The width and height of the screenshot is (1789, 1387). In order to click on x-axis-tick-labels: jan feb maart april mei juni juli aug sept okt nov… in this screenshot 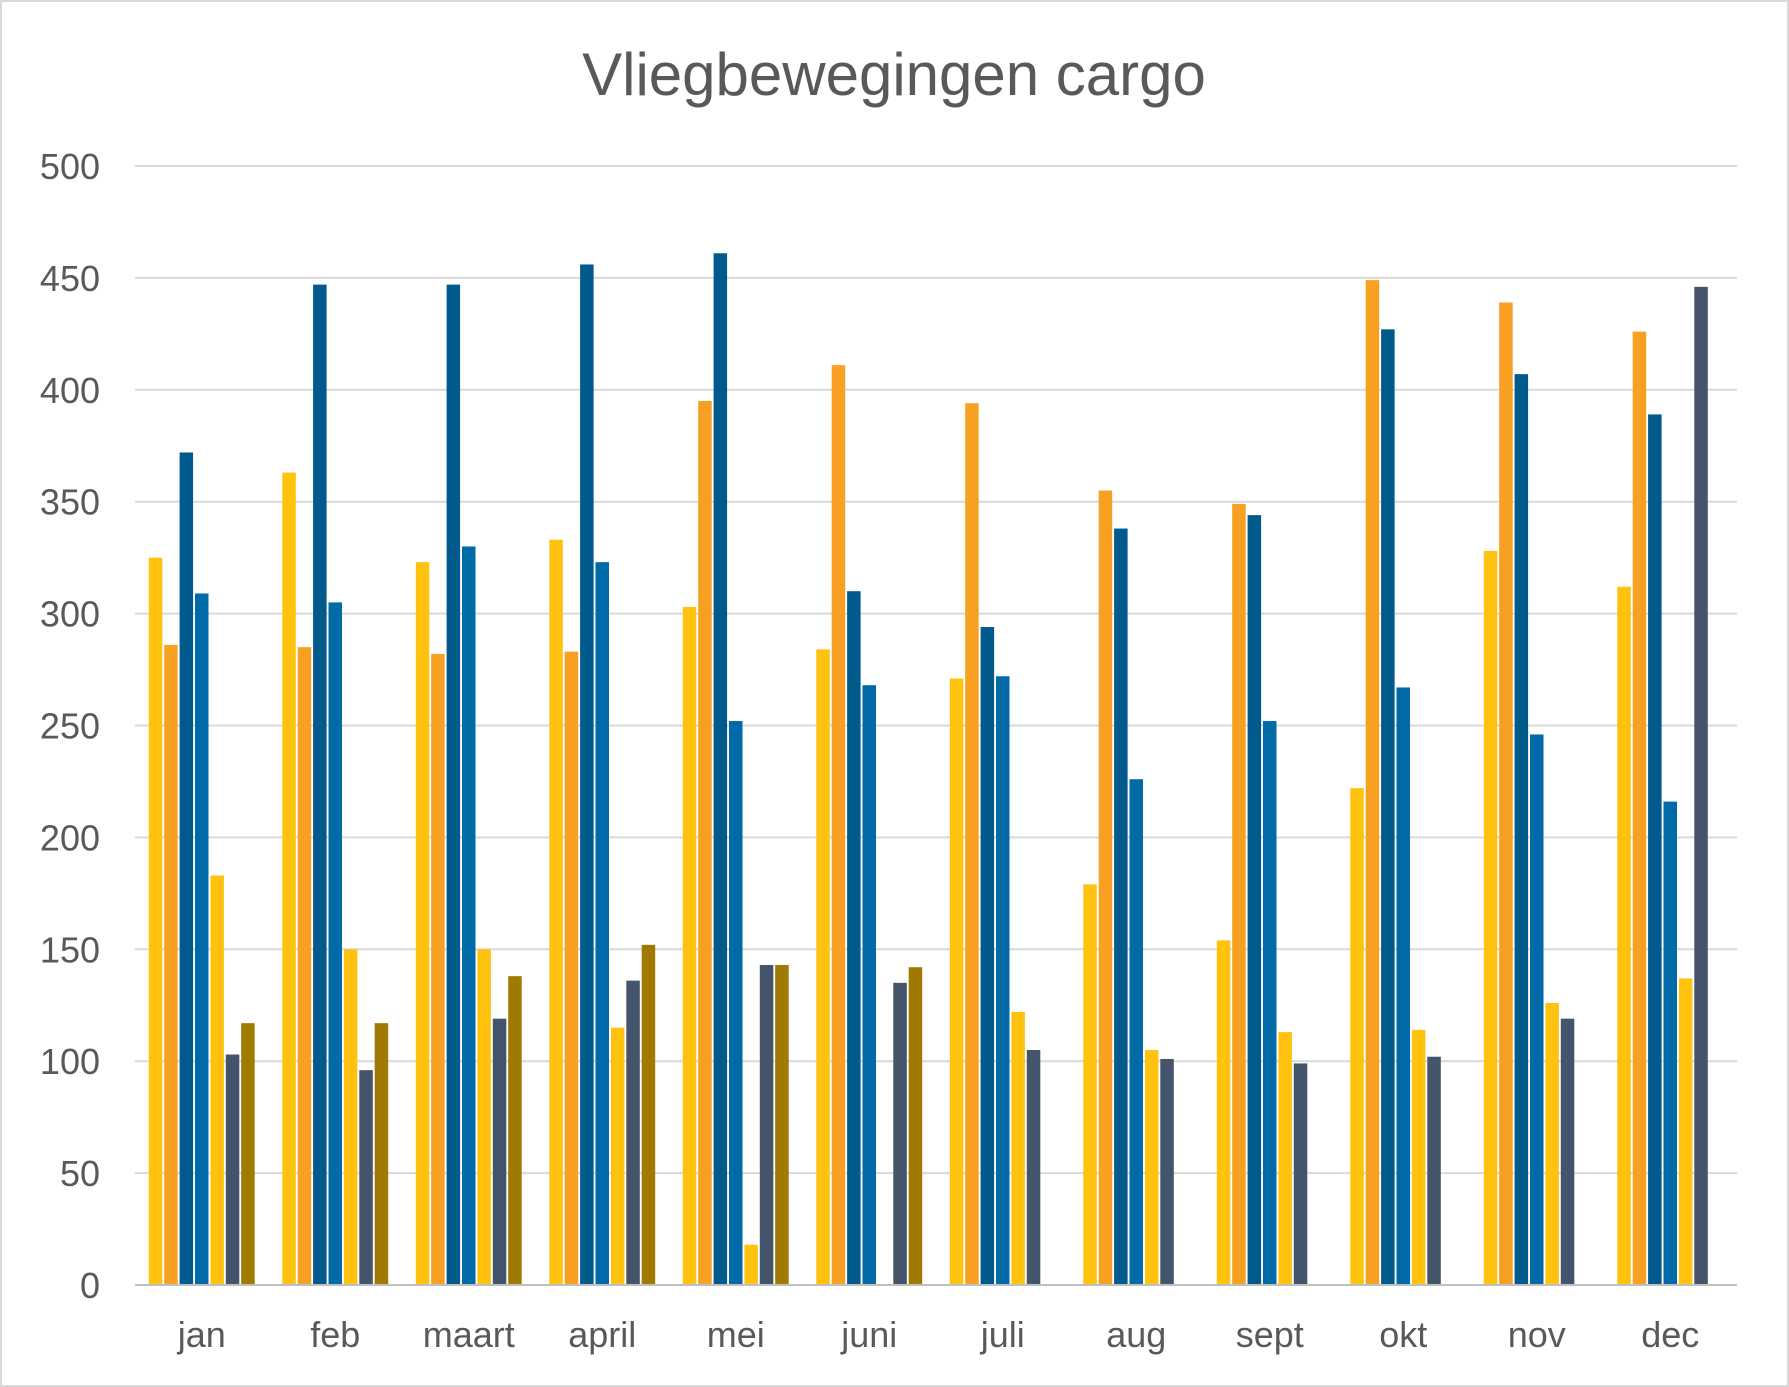, I will do `click(938, 1334)`.